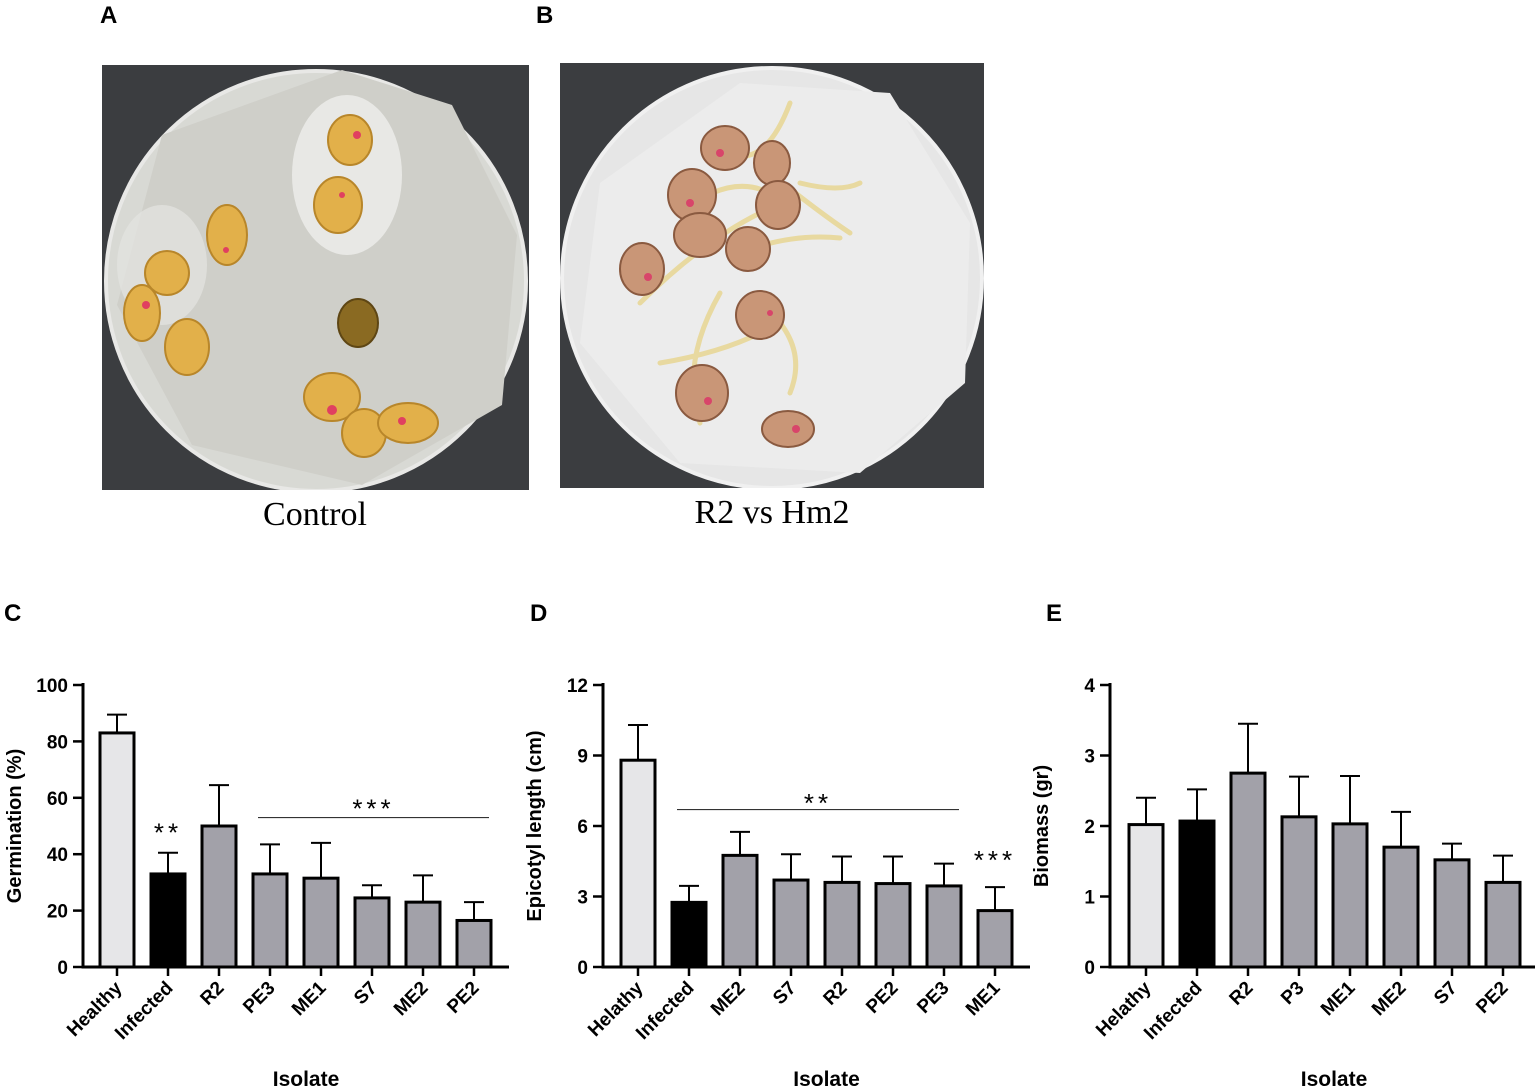  Describe the element at coordinates (57, 742) in the screenshot. I see `y-tick-label: 80` at that location.